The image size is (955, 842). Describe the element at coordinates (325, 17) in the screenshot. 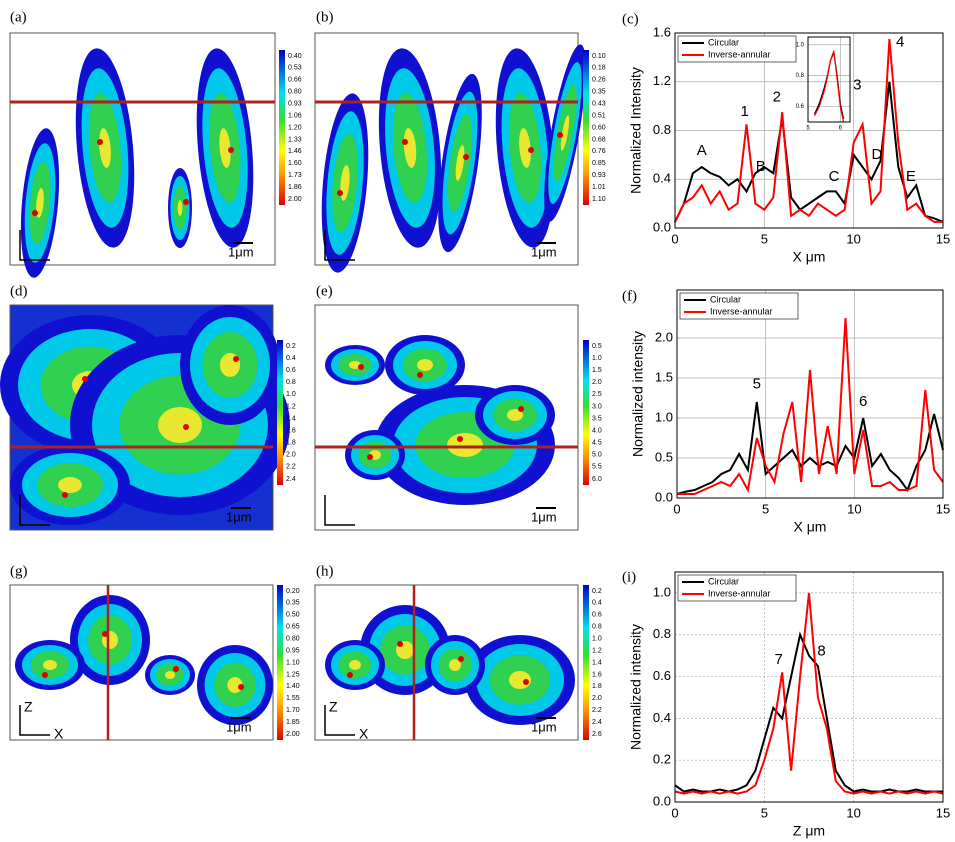

I see `panel-label: (b)` at that location.